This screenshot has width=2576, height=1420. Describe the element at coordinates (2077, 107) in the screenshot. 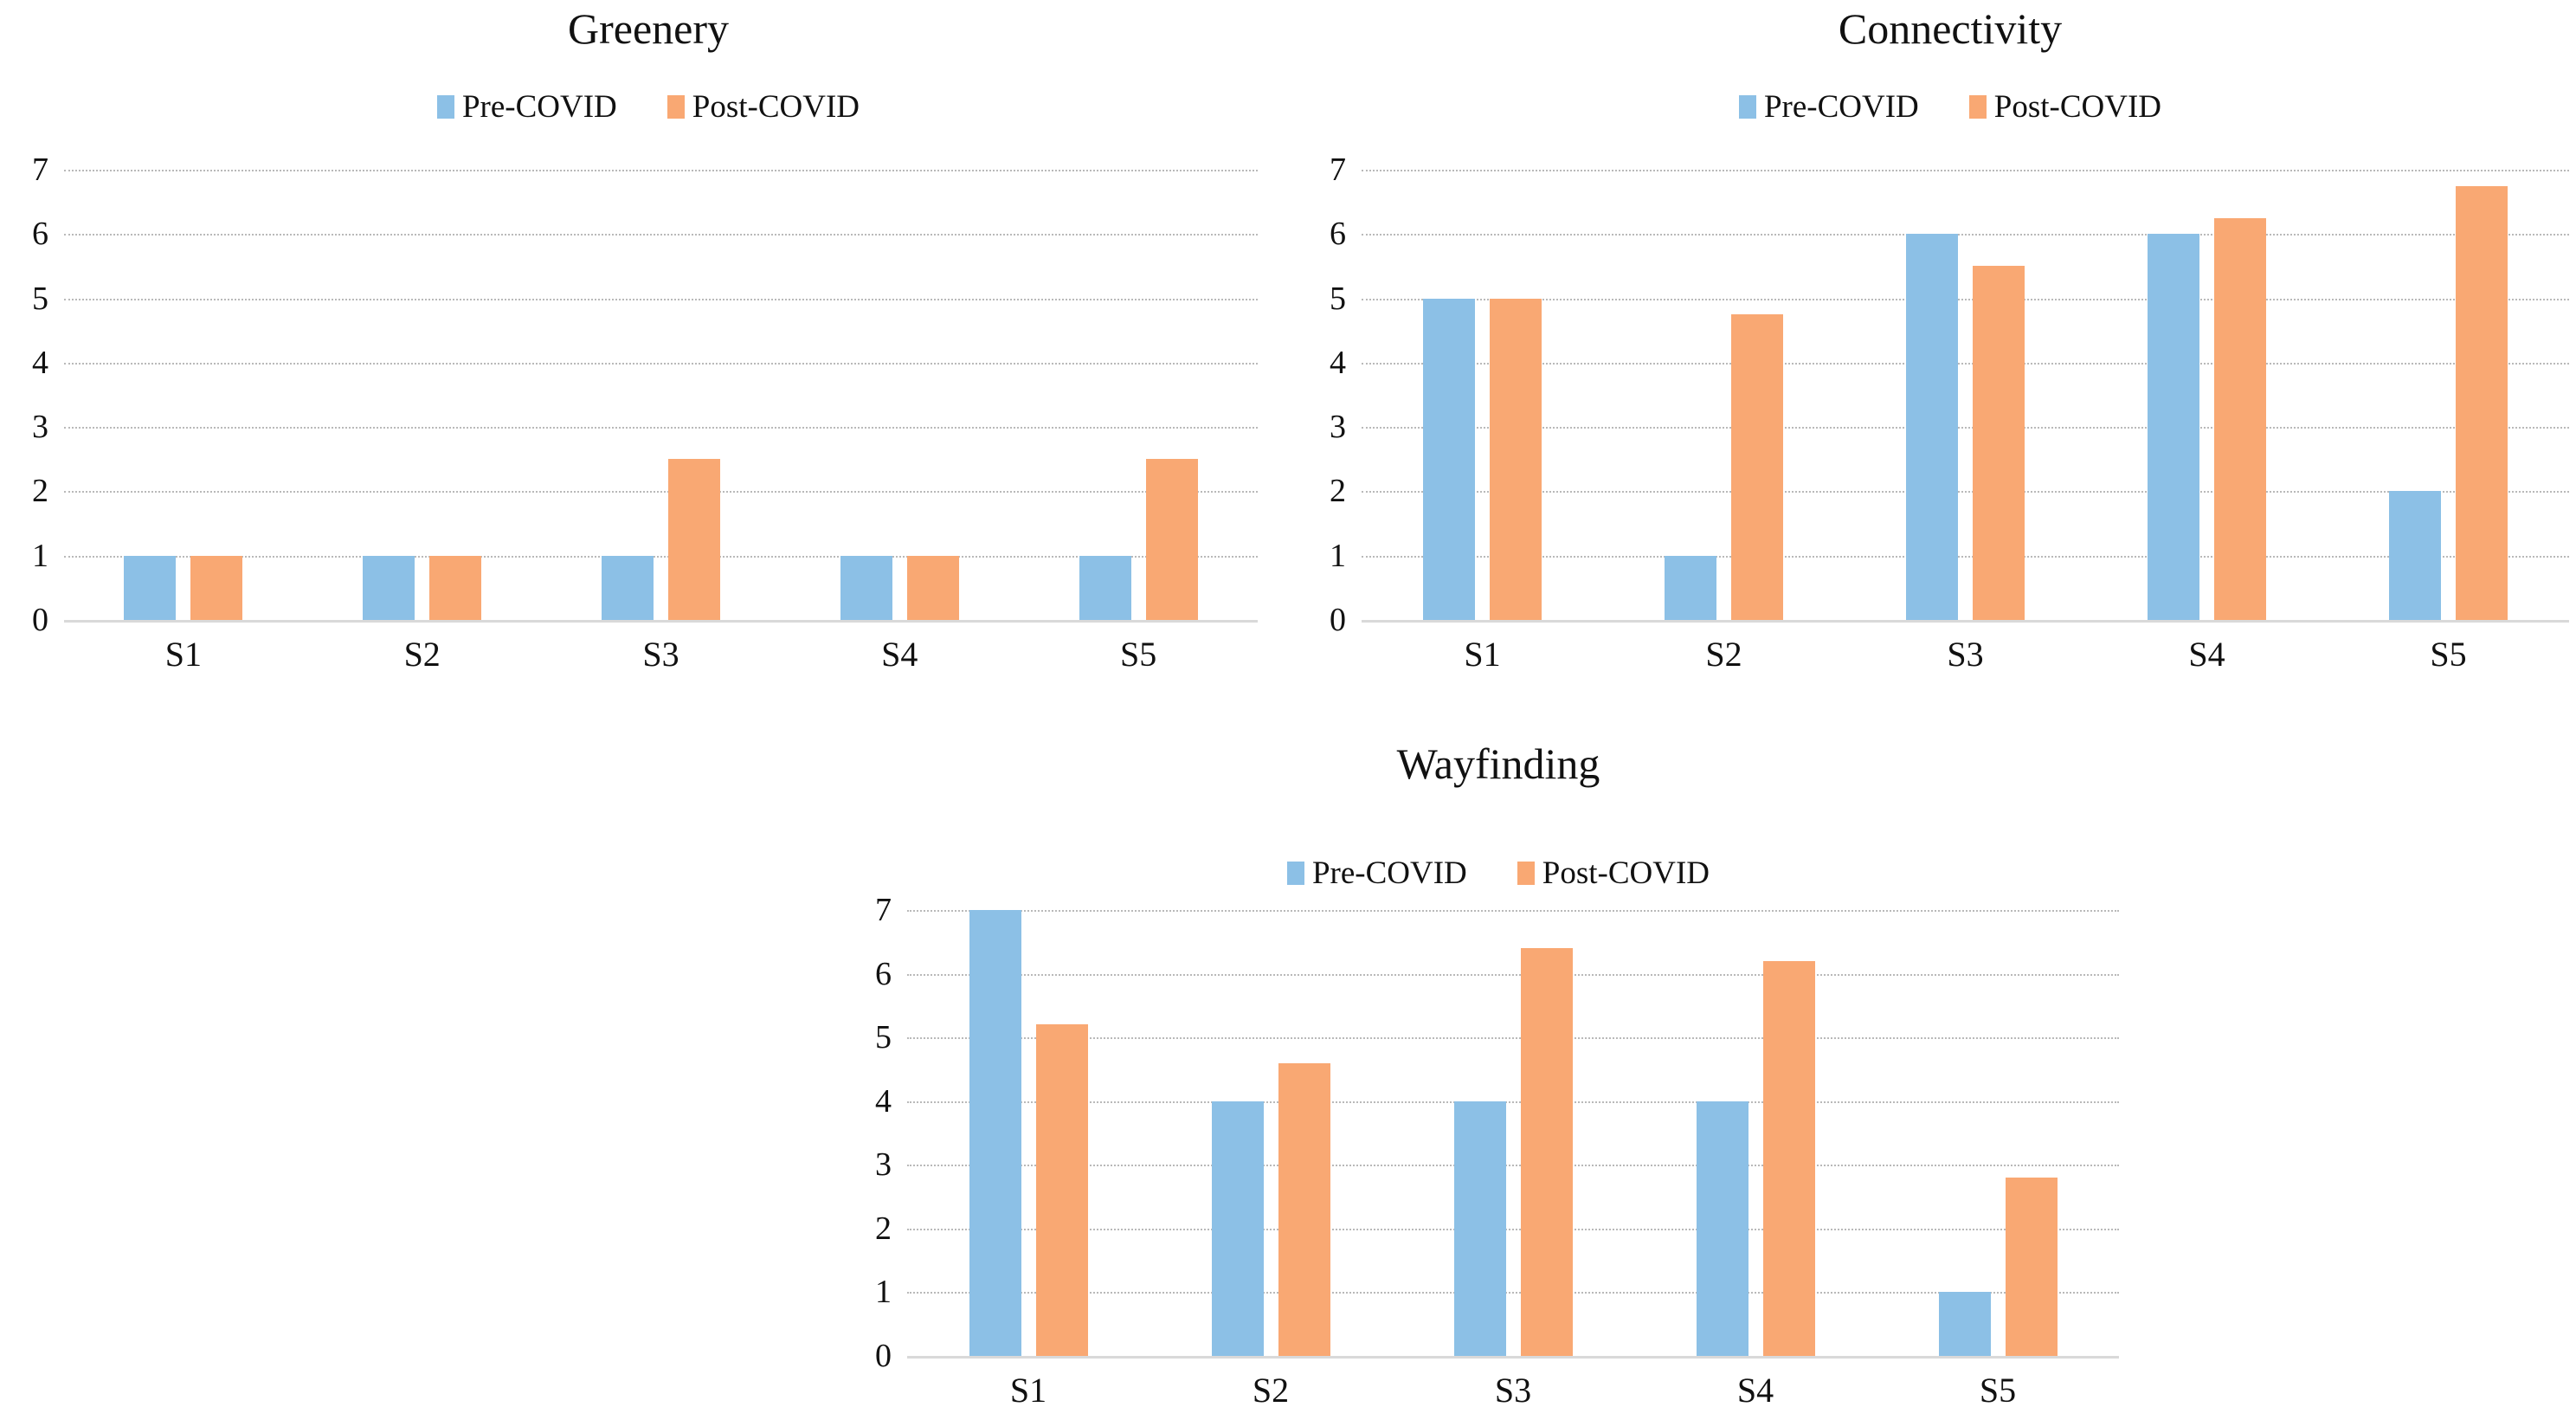

I see `legend-label: Post-COVID` at that location.